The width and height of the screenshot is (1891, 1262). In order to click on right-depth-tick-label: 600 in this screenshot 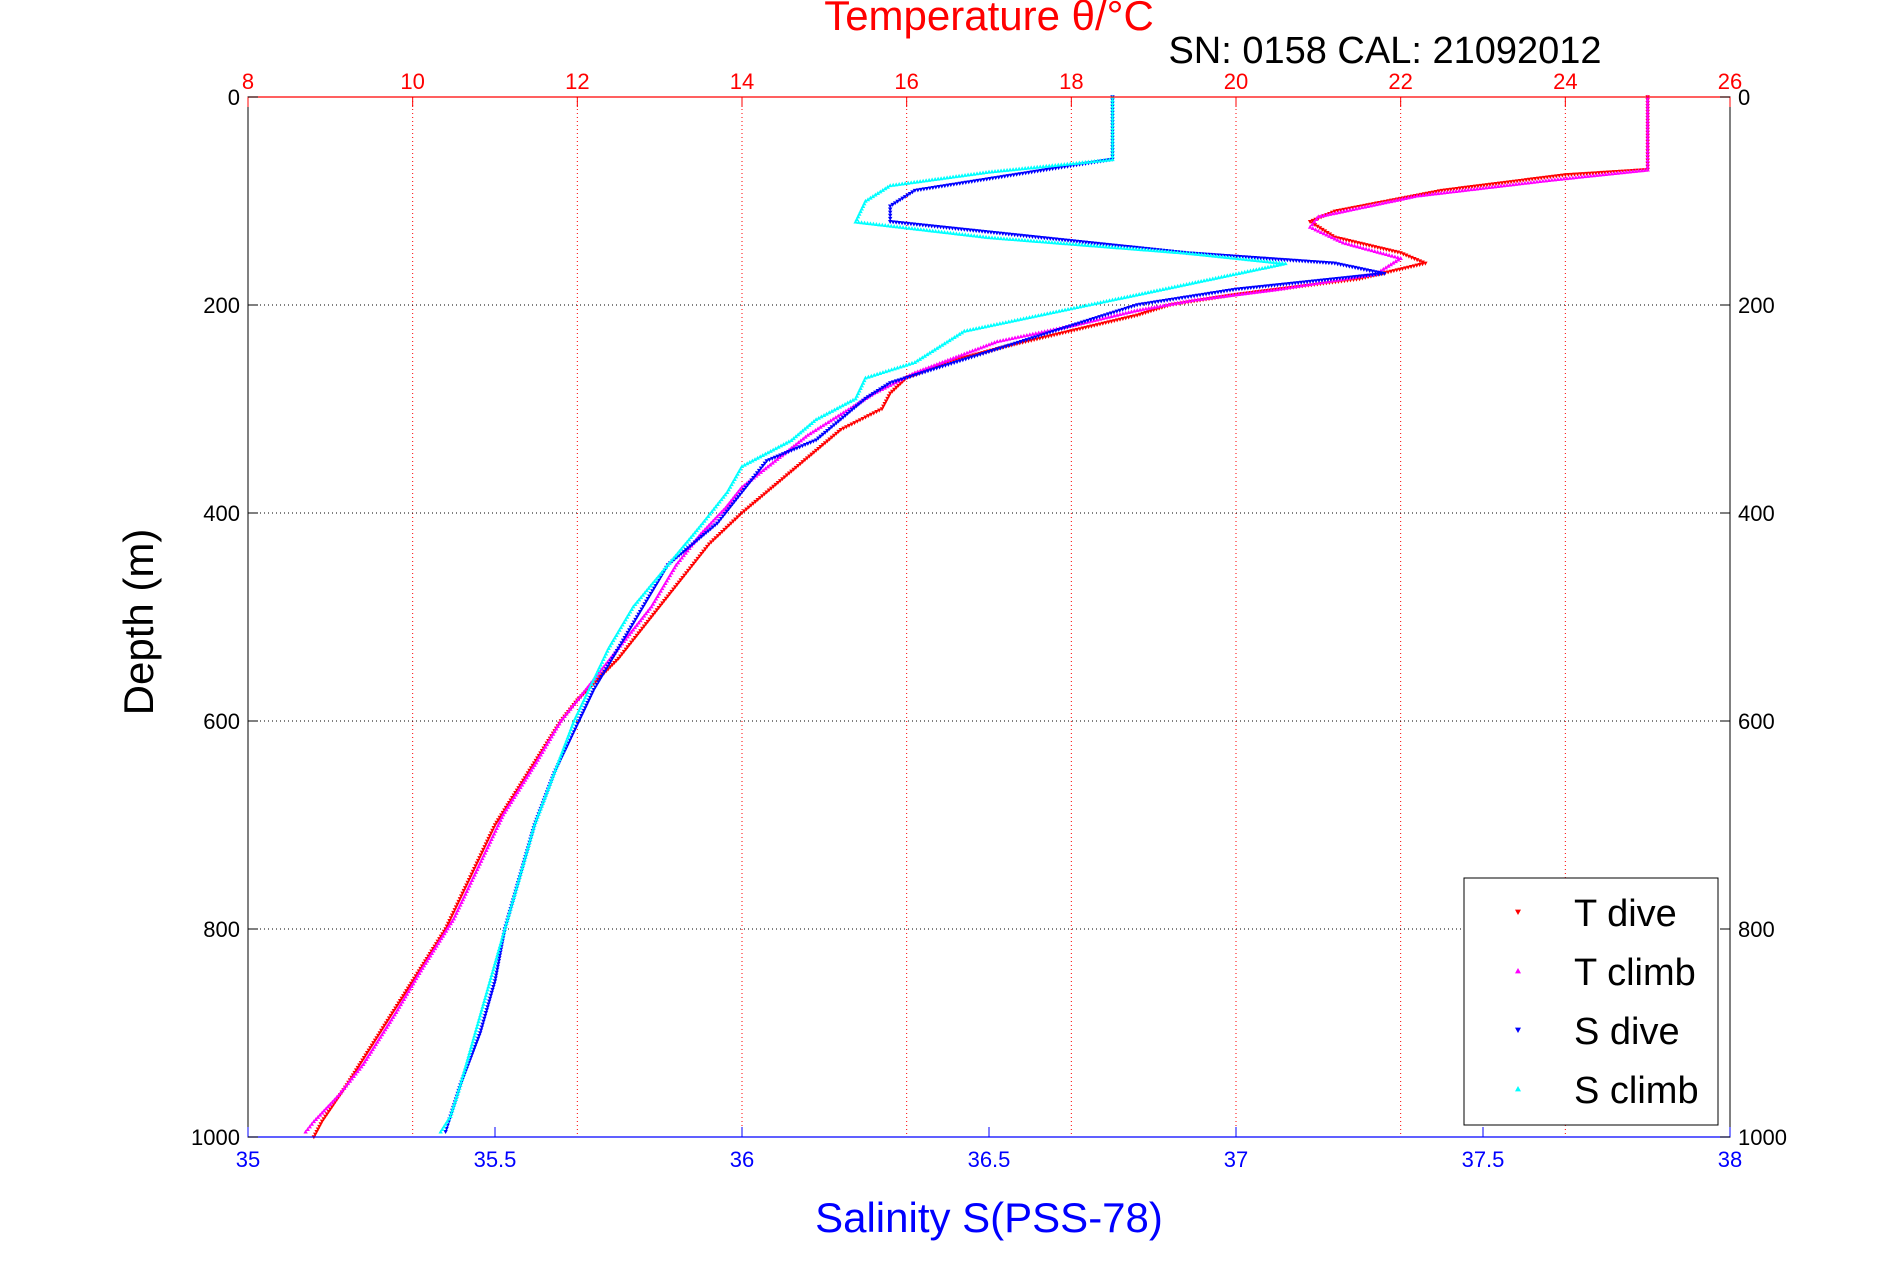, I will do `click(1756, 721)`.